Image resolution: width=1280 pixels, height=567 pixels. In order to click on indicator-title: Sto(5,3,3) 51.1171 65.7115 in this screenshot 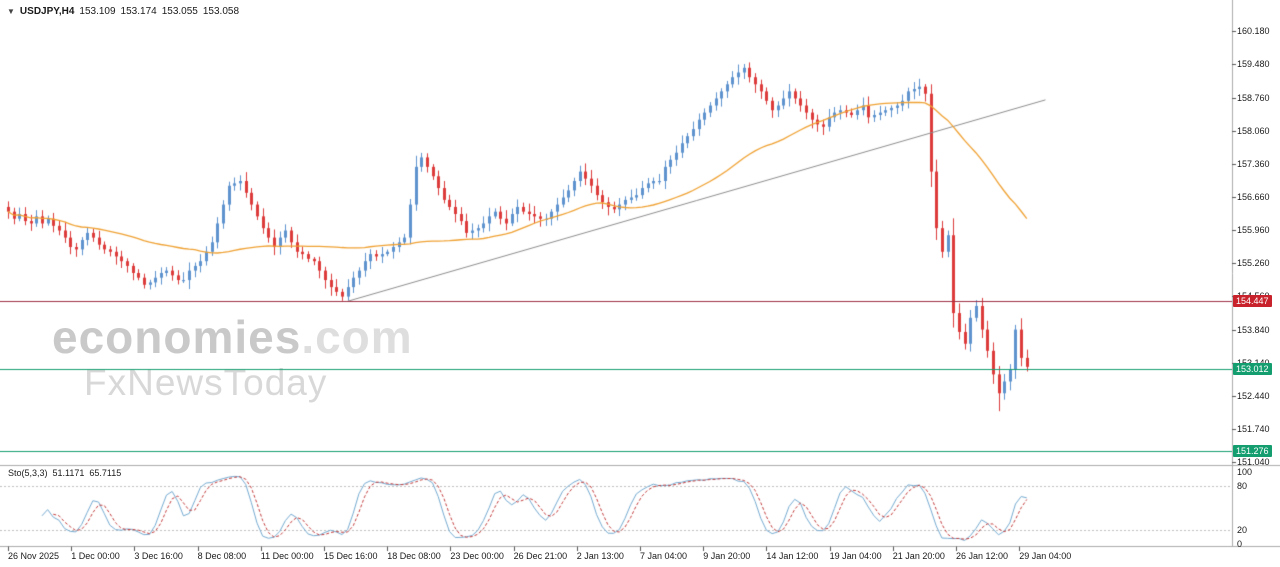, I will do `click(64, 473)`.